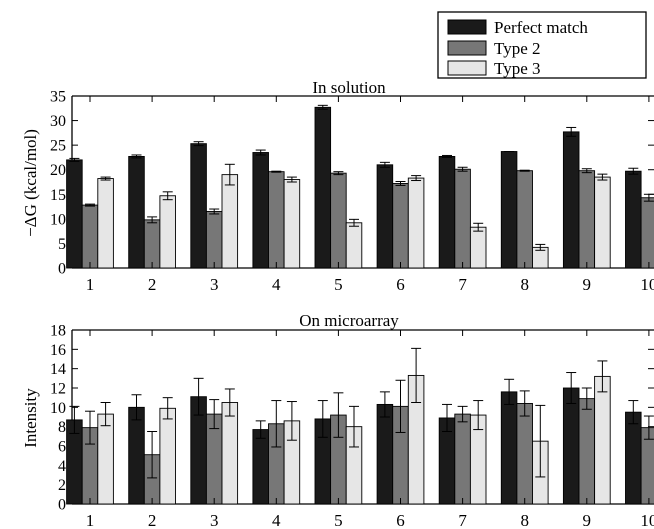 This screenshot has width=654, height=529. What do you see at coordinates (62, 485) in the screenshot?
I see `y-tick-label: 2` at bounding box center [62, 485].